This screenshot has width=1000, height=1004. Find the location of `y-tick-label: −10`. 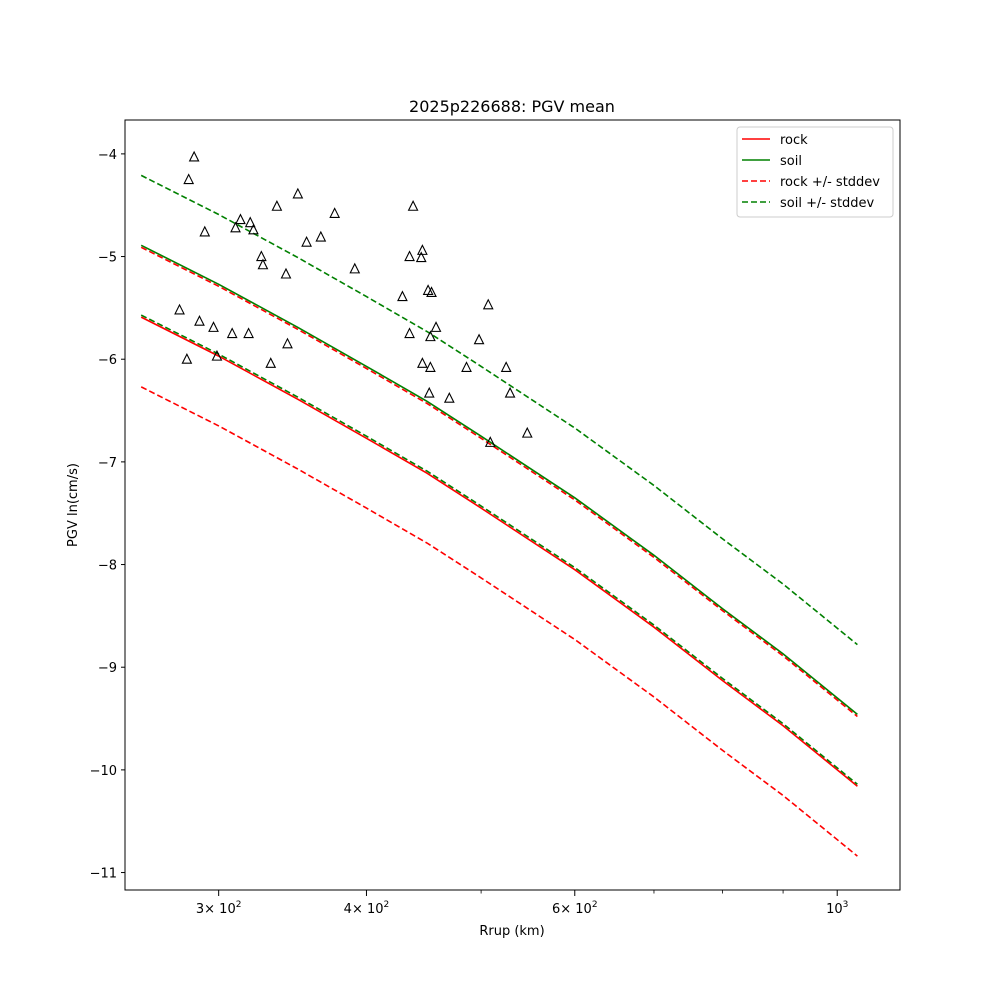

y-tick-label: −10 is located at coordinates (103, 771).